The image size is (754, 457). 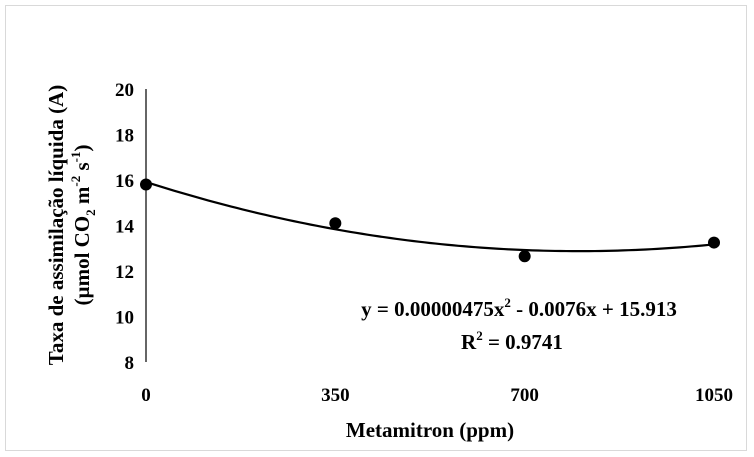 What do you see at coordinates (430, 216) in the screenshot?
I see `trendline` at bounding box center [430, 216].